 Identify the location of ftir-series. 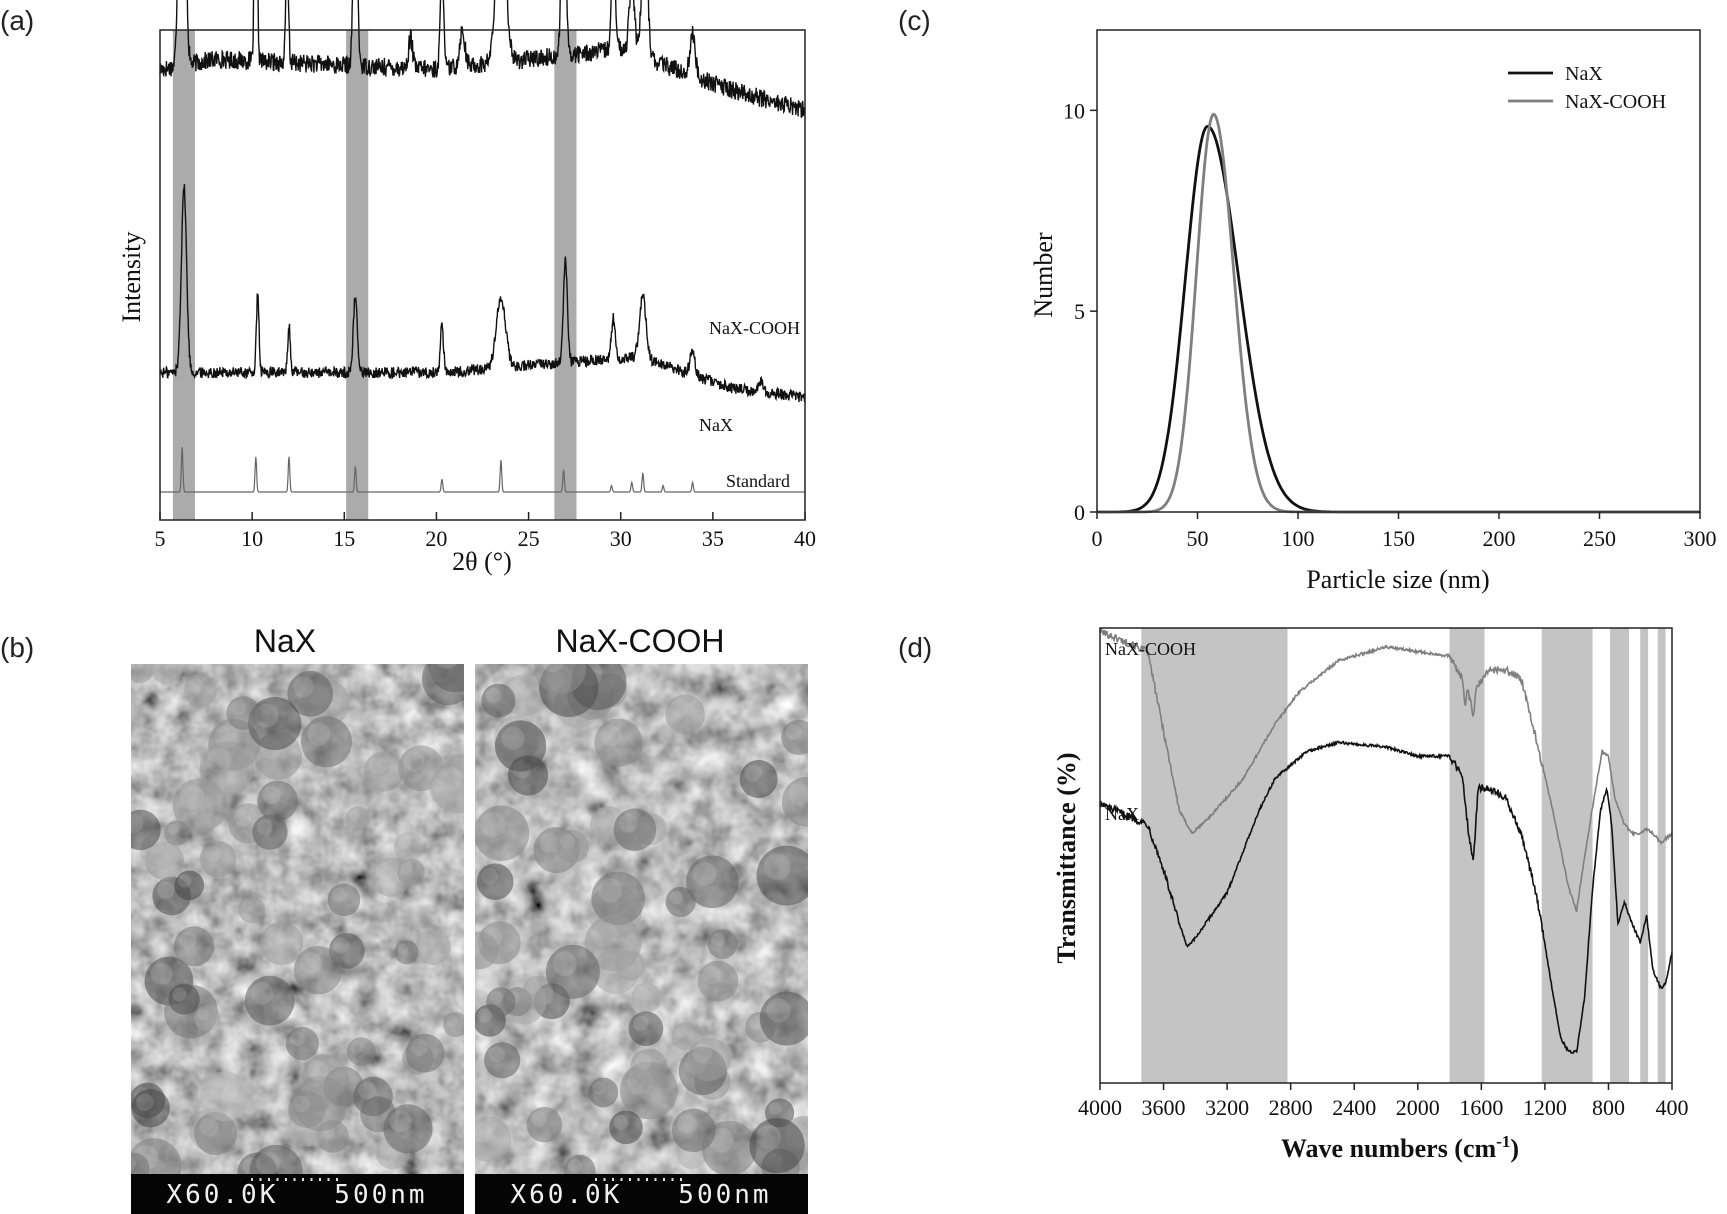
(1386, 841).